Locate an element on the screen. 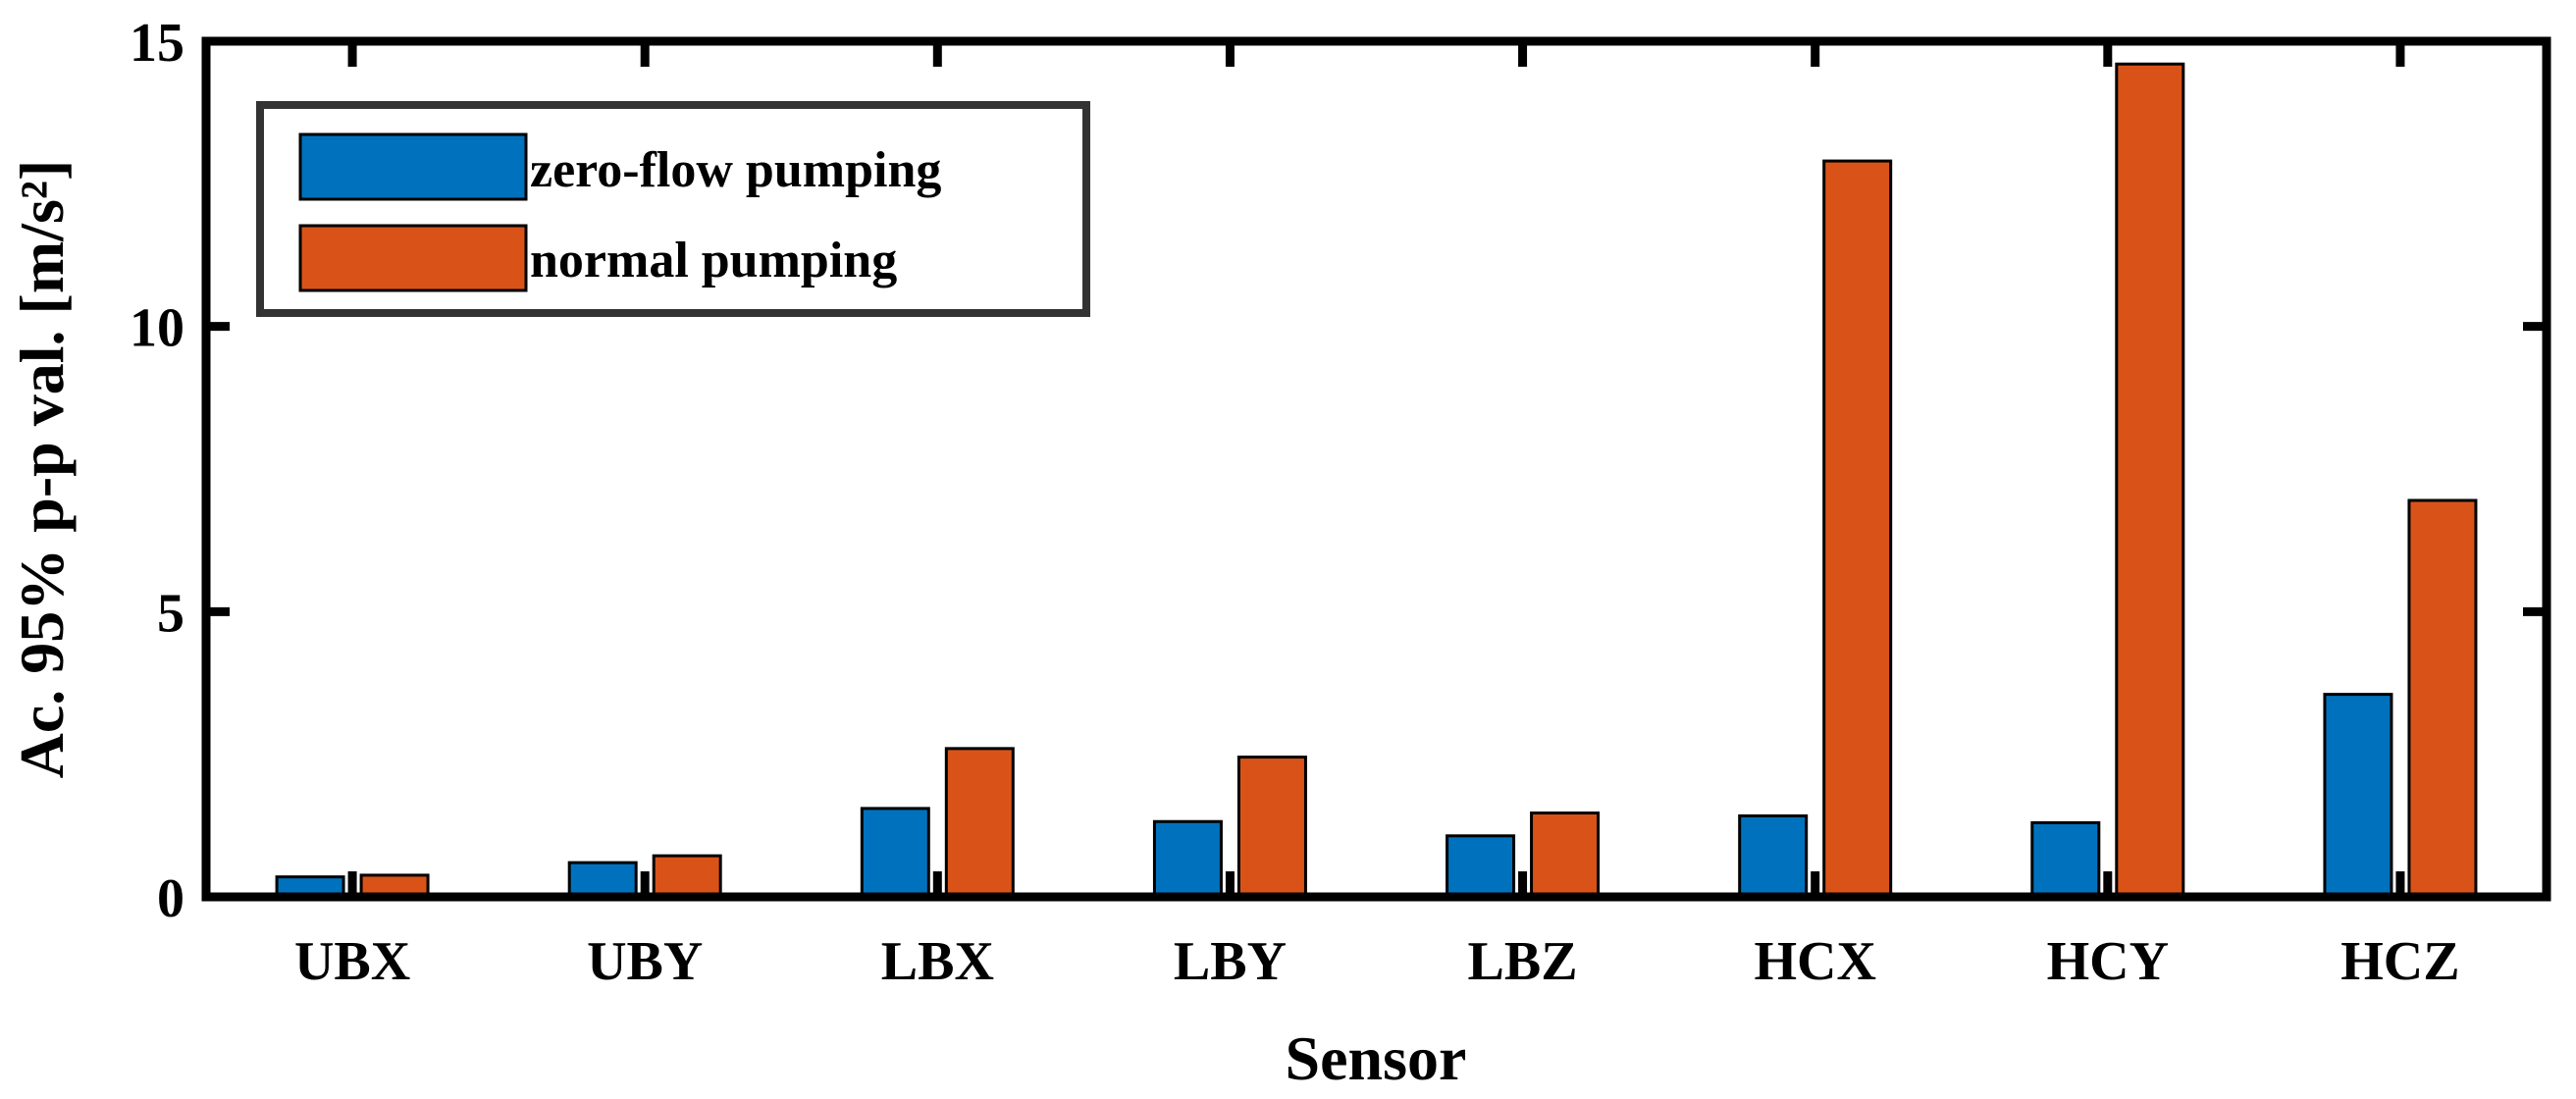 This screenshot has width=2576, height=1099. x-tick-label: LBY is located at coordinates (1230, 961).